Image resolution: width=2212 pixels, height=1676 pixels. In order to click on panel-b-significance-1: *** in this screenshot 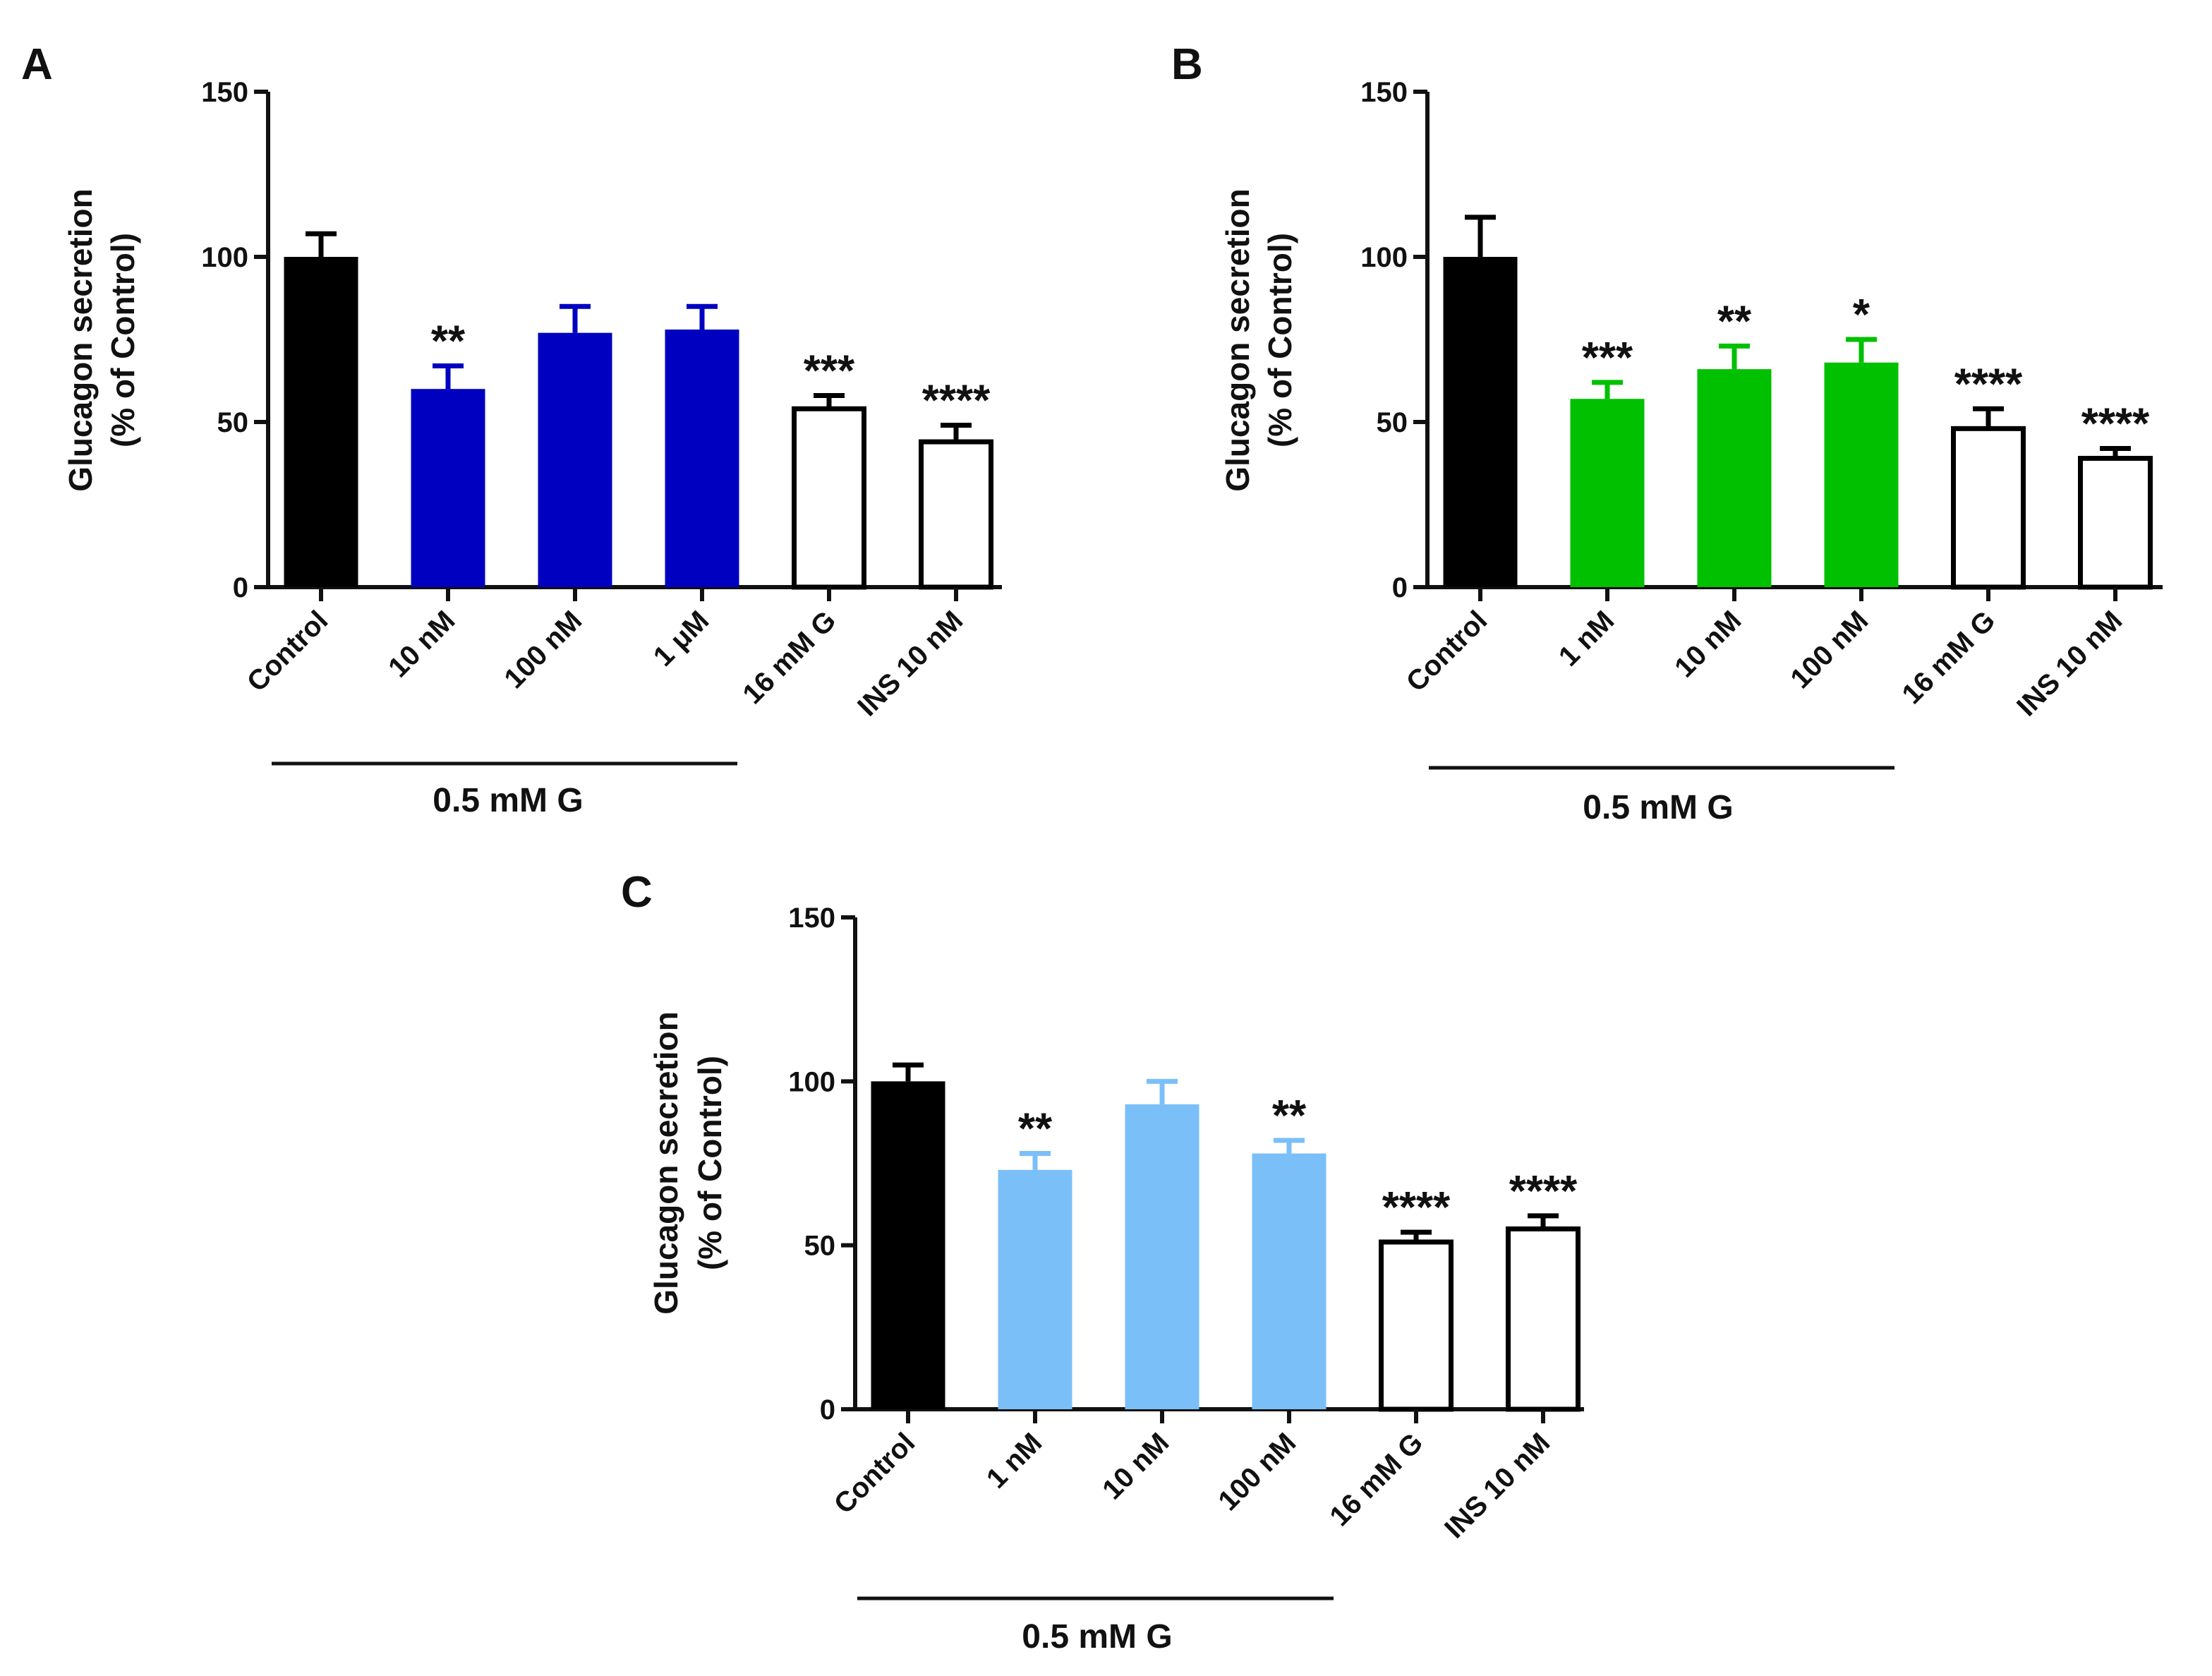, I will do `click(1607, 358)`.